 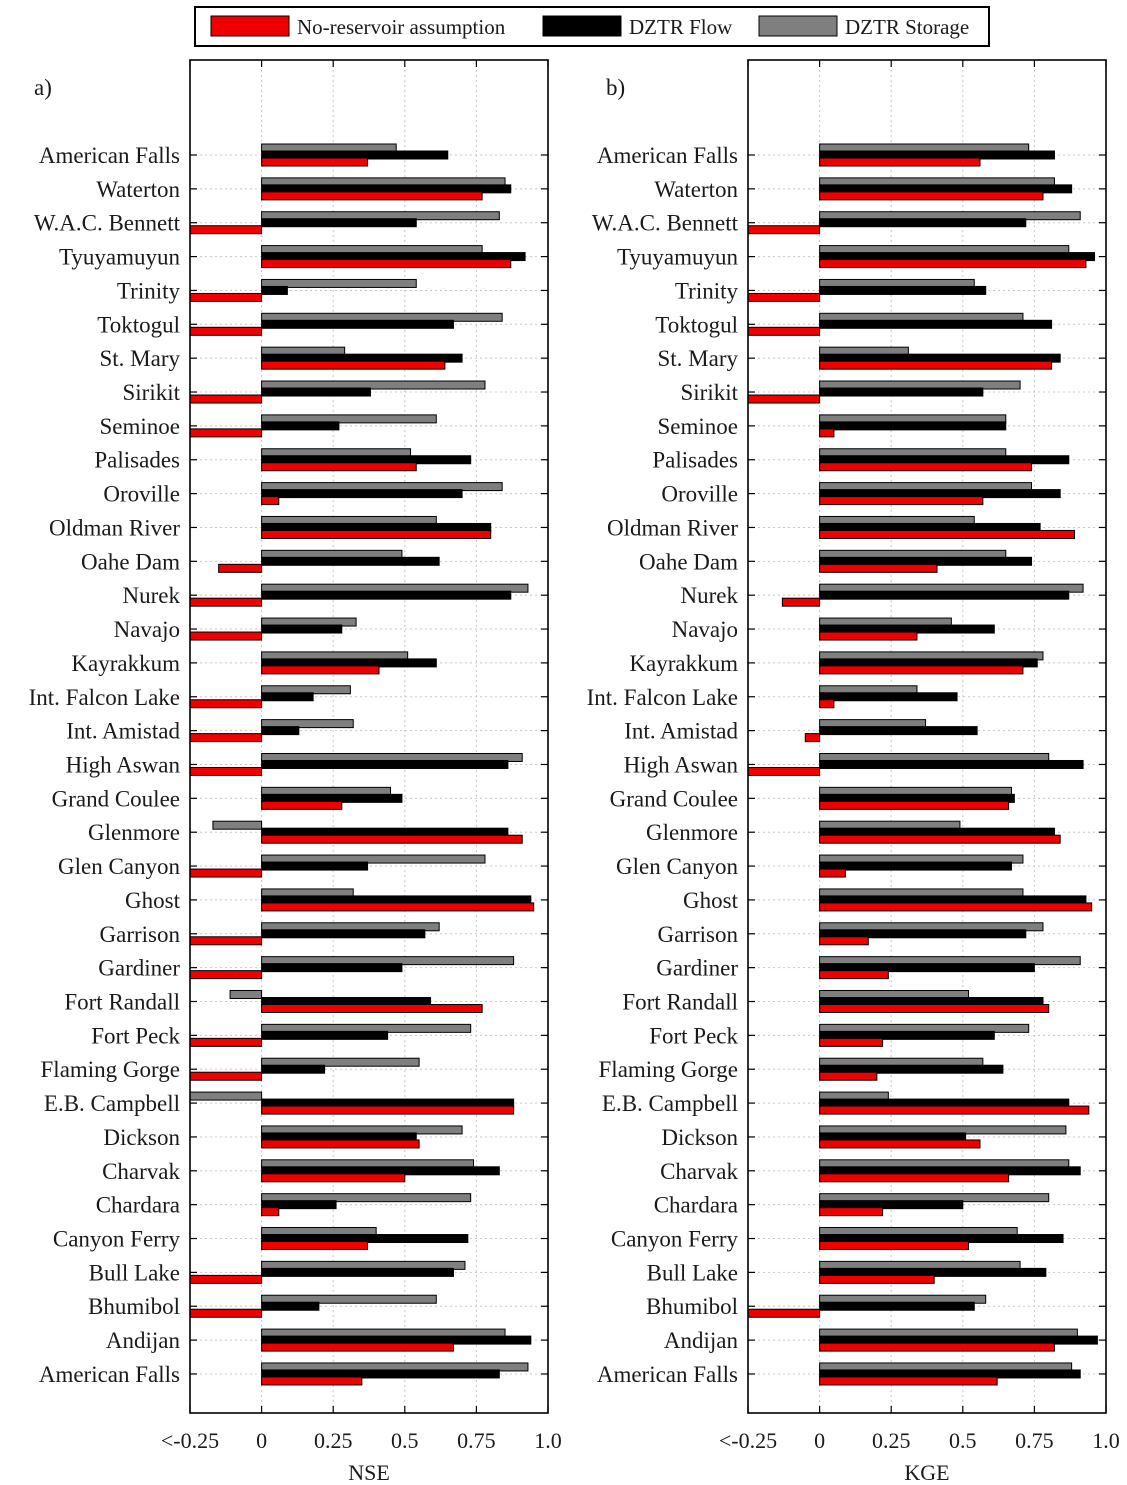 I want to click on legend-label: No-reservoir assumption, so click(x=401, y=27).